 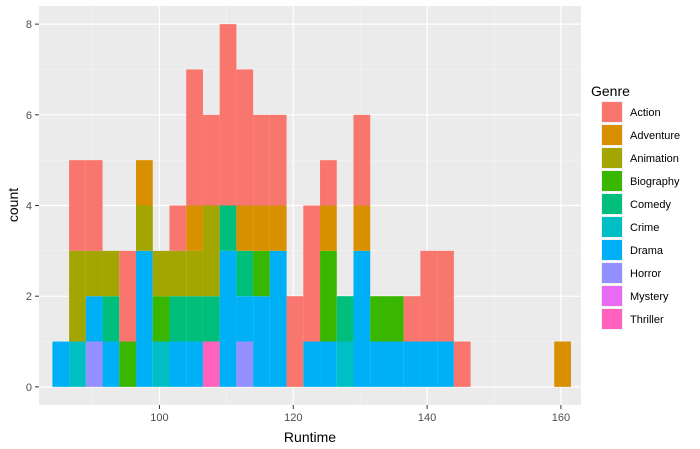 I want to click on legend-label-thriller: Thriller, so click(x=647, y=320).